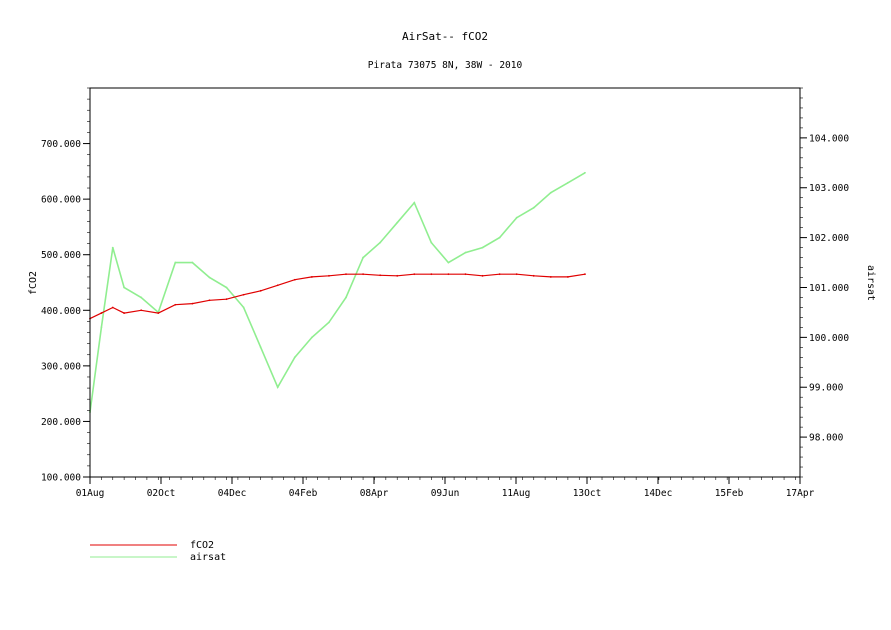 The height and width of the screenshot is (630, 891). What do you see at coordinates (90, 493) in the screenshot?
I see `x-tick-label: 01Aug` at bounding box center [90, 493].